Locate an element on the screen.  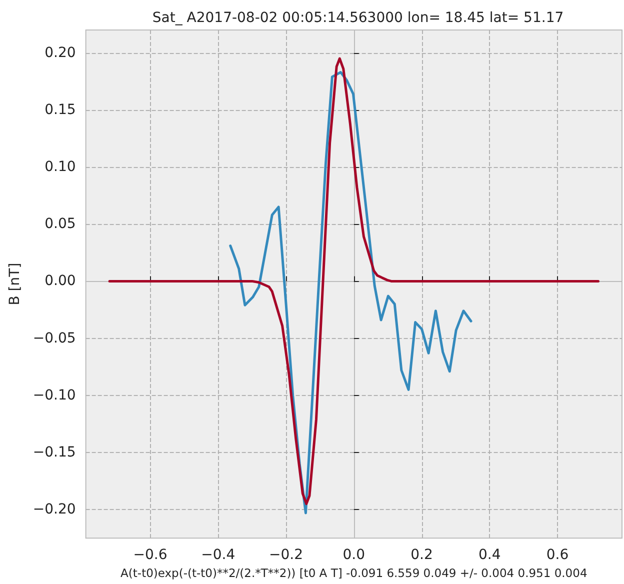
x-tick-label: −0.4 is located at coordinates (218, 555).